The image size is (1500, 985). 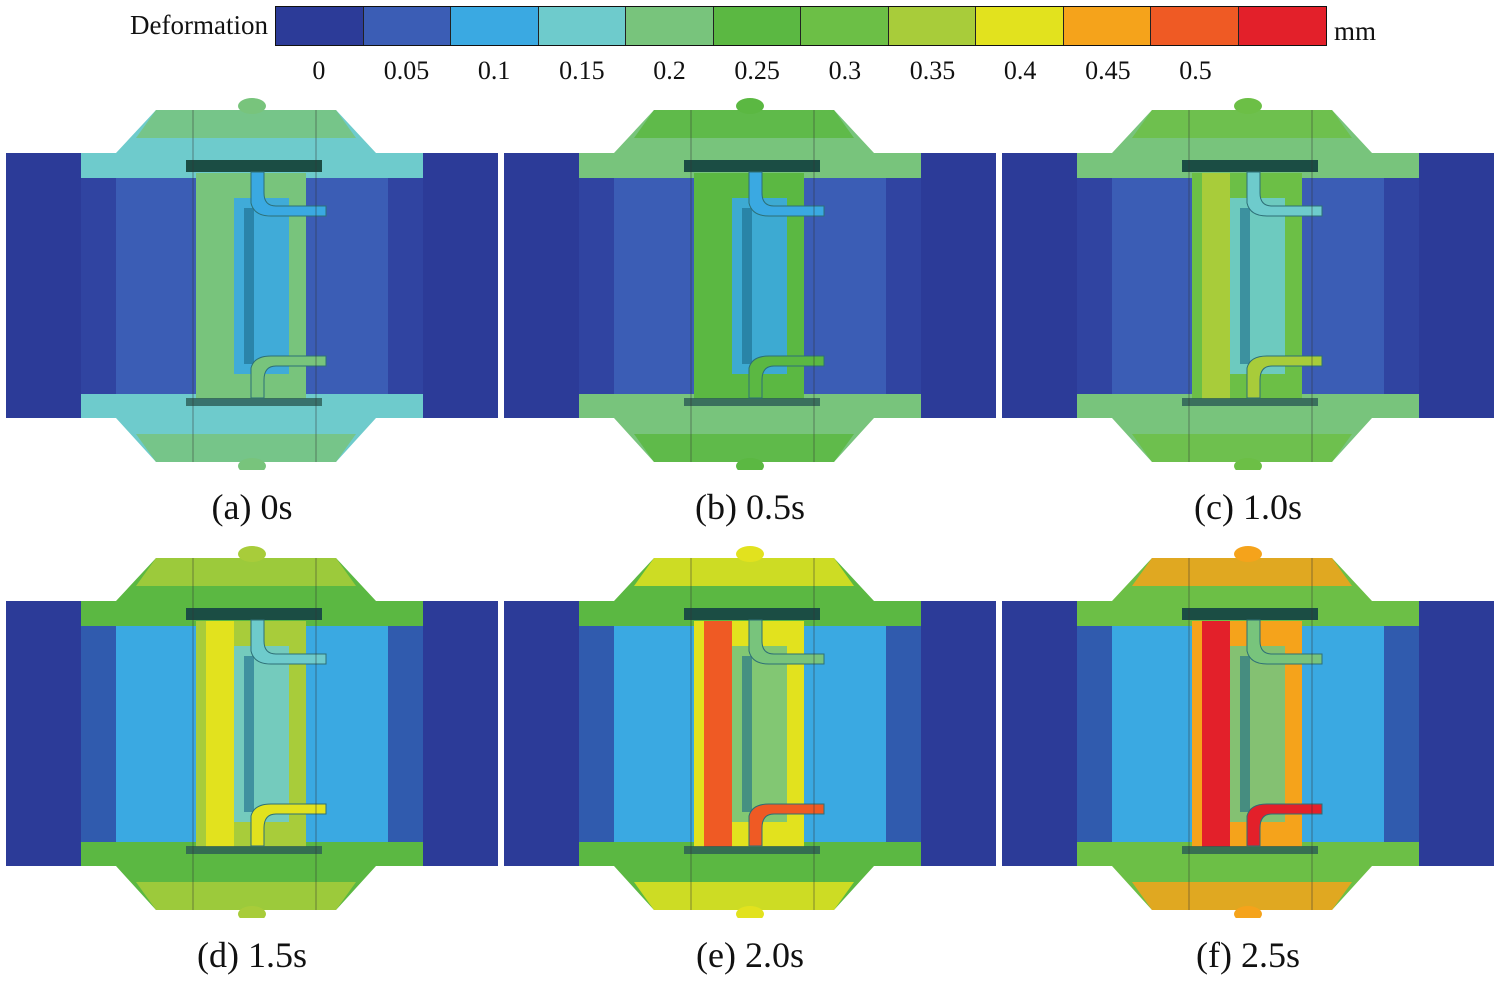 What do you see at coordinates (757, 70) in the screenshot?
I see `legend-tick-label: 0.25` at bounding box center [757, 70].